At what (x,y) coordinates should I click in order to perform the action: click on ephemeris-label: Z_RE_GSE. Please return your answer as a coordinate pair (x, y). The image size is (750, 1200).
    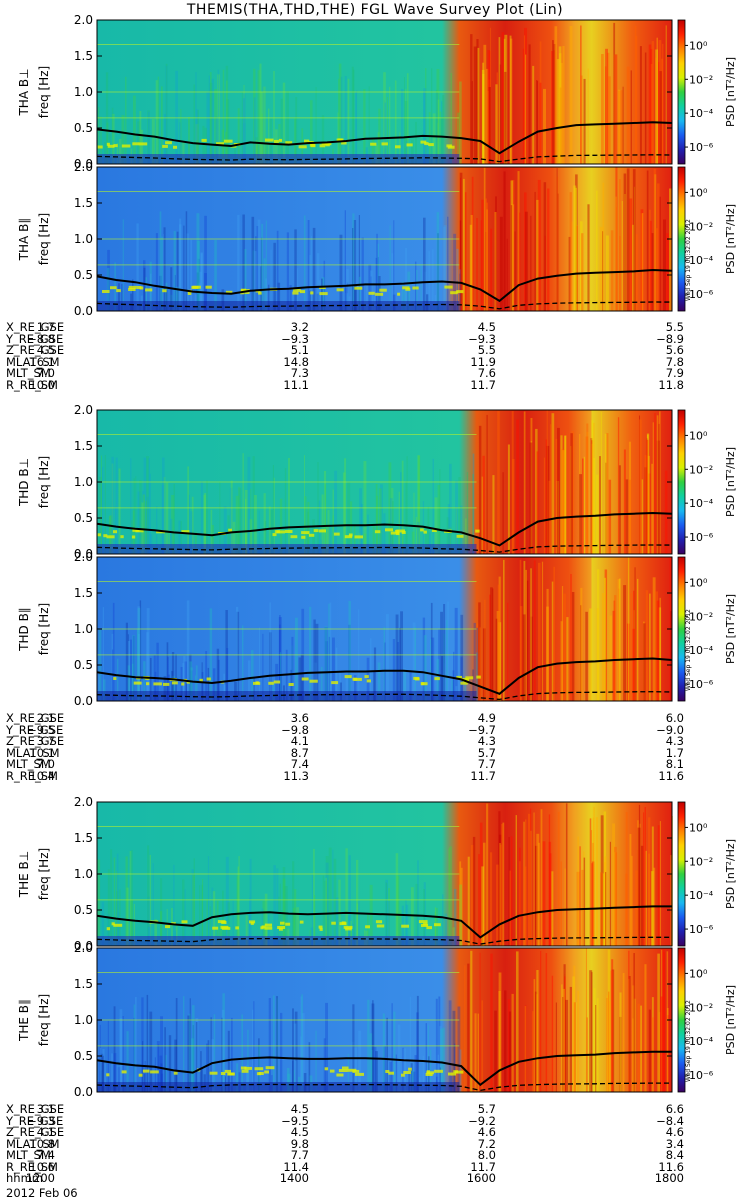
    Looking at the image, I should click on (35, 1132).